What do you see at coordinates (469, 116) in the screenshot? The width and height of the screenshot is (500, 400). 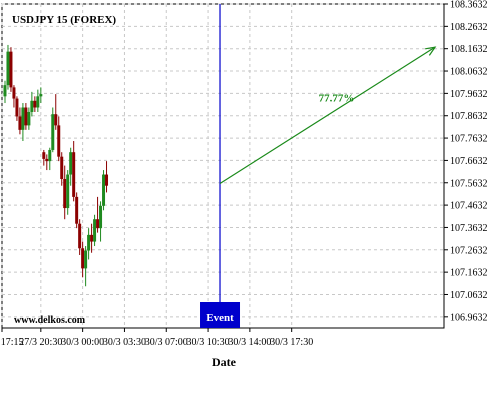 I see `y-tick-label: 107.8632` at bounding box center [469, 116].